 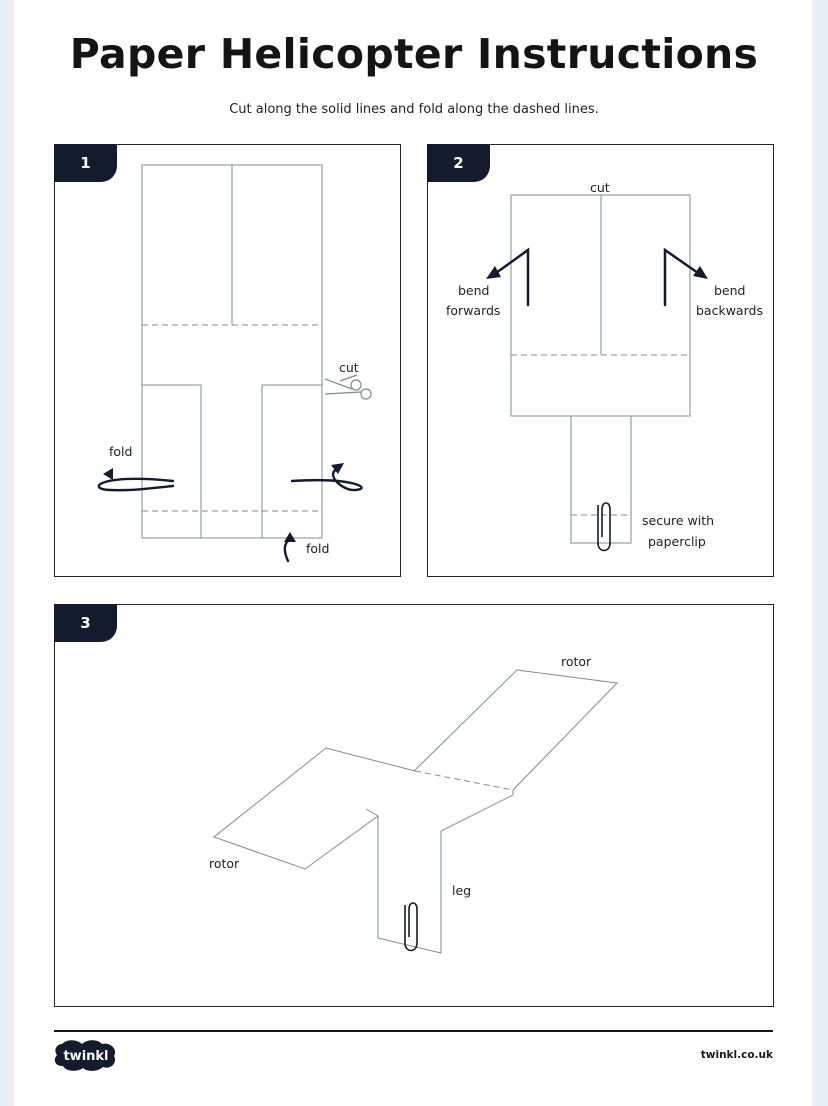 I want to click on step-2-badge: 2, so click(x=458, y=163).